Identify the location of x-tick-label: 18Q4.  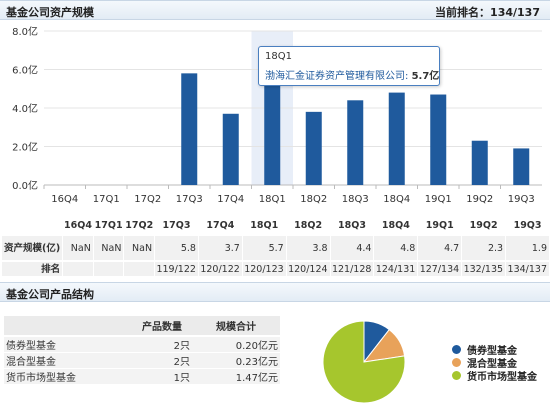
(396, 199).